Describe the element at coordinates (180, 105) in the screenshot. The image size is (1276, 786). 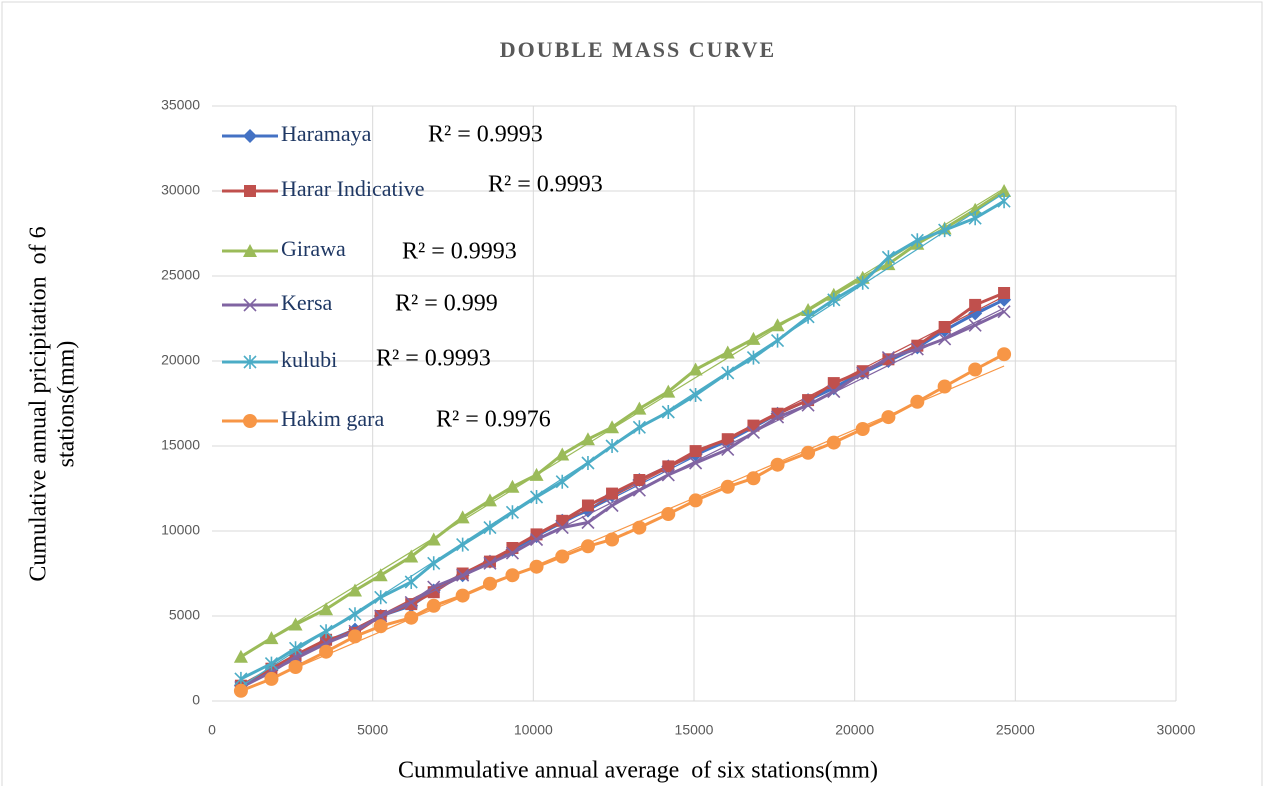
I see `y-tick-label: 35000` at that location.